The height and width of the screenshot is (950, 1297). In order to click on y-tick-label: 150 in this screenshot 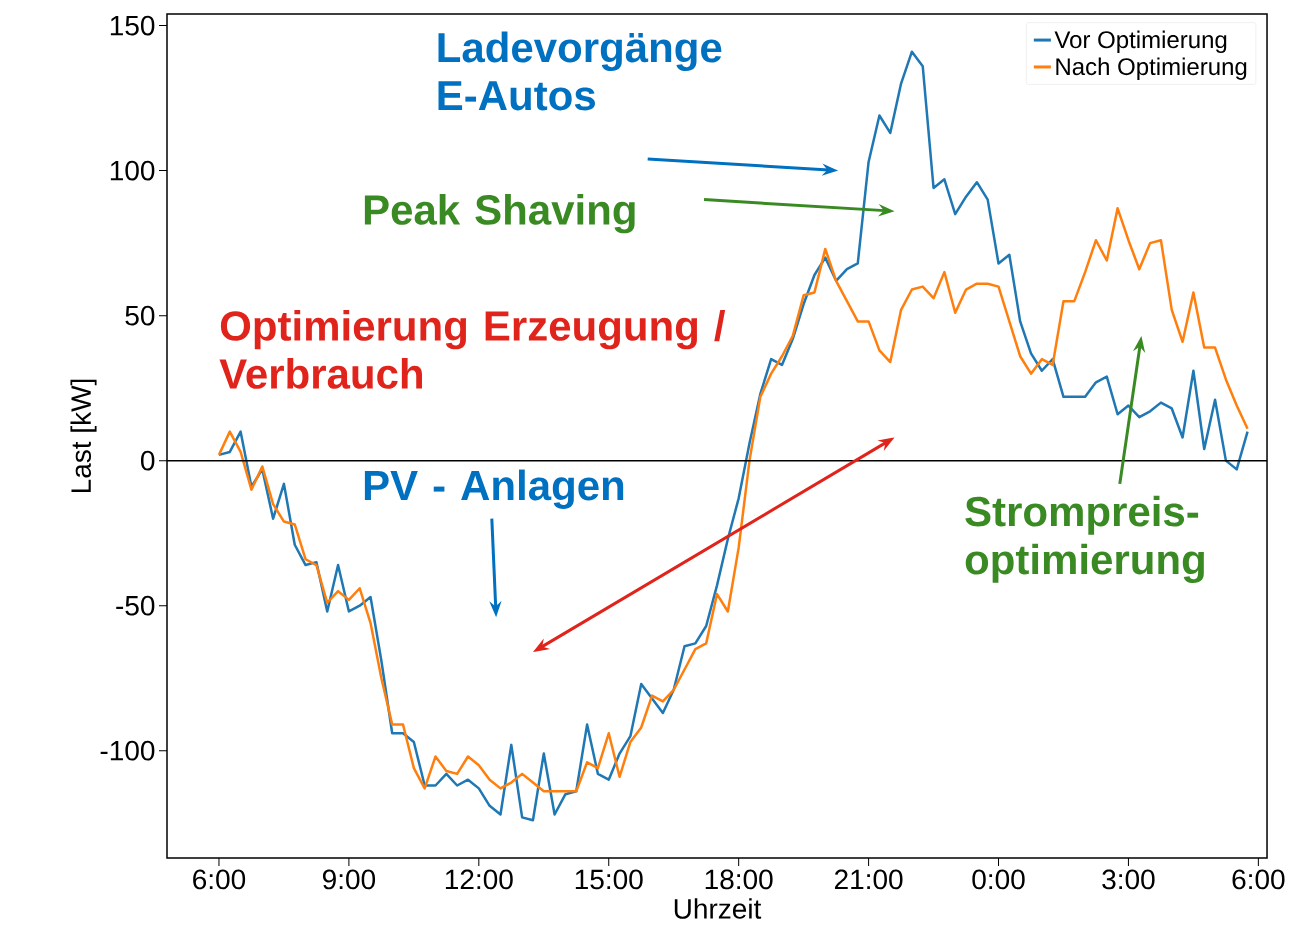, I will do `click(132, 25)`.